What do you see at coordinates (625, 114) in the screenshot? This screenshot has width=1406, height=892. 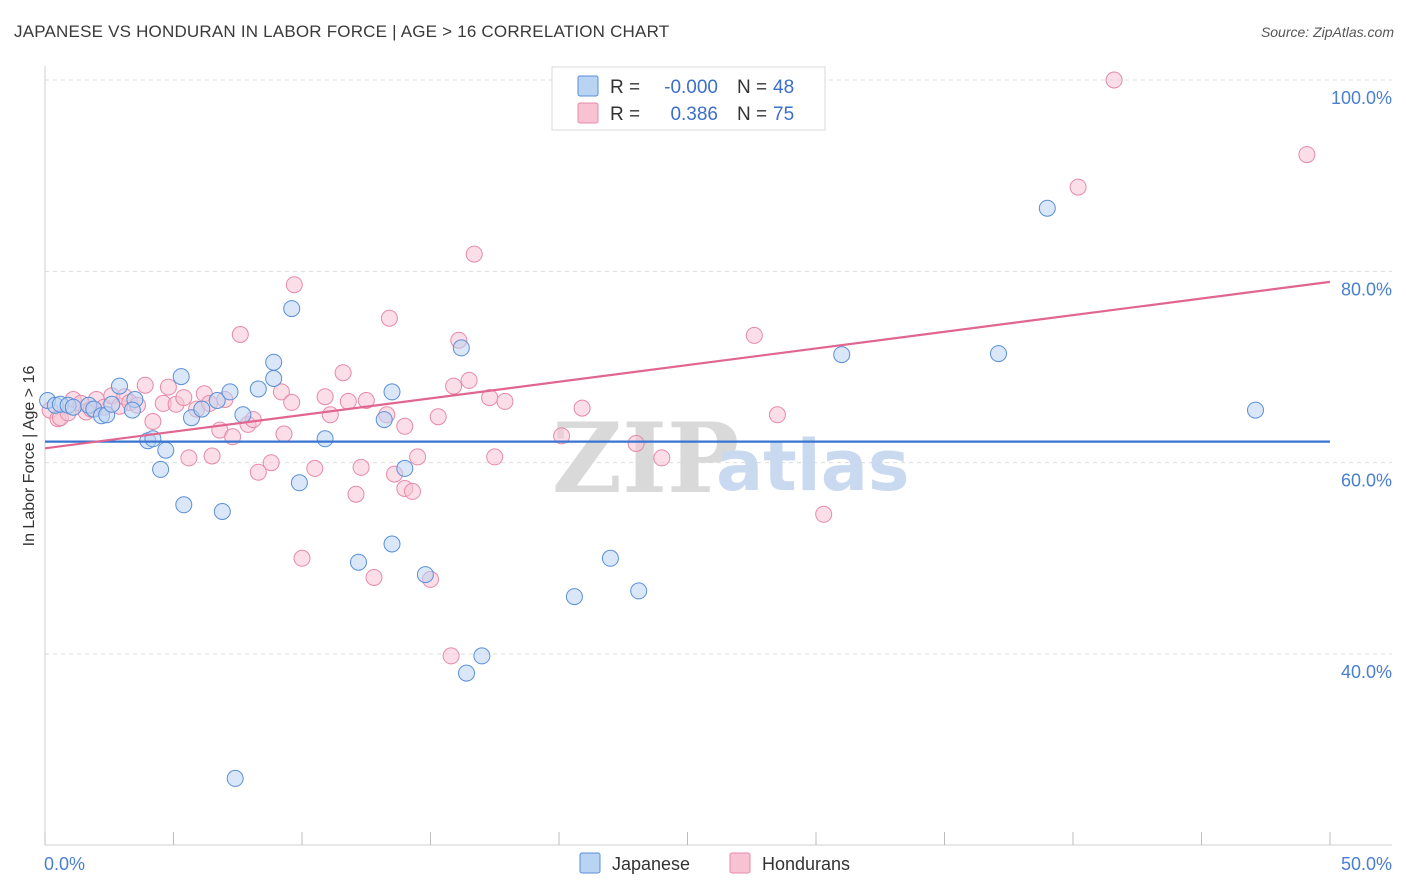 I see `honduran-r-label: R =` at bounding box center [625, 114].